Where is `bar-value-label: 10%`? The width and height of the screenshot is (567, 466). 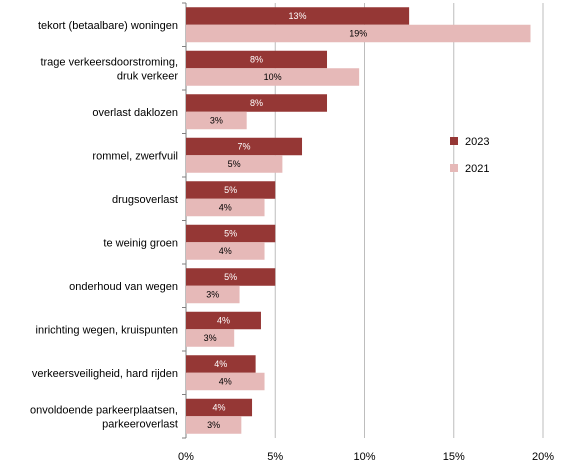
bar-value-label: 10% is located at coordinates (273, 77).